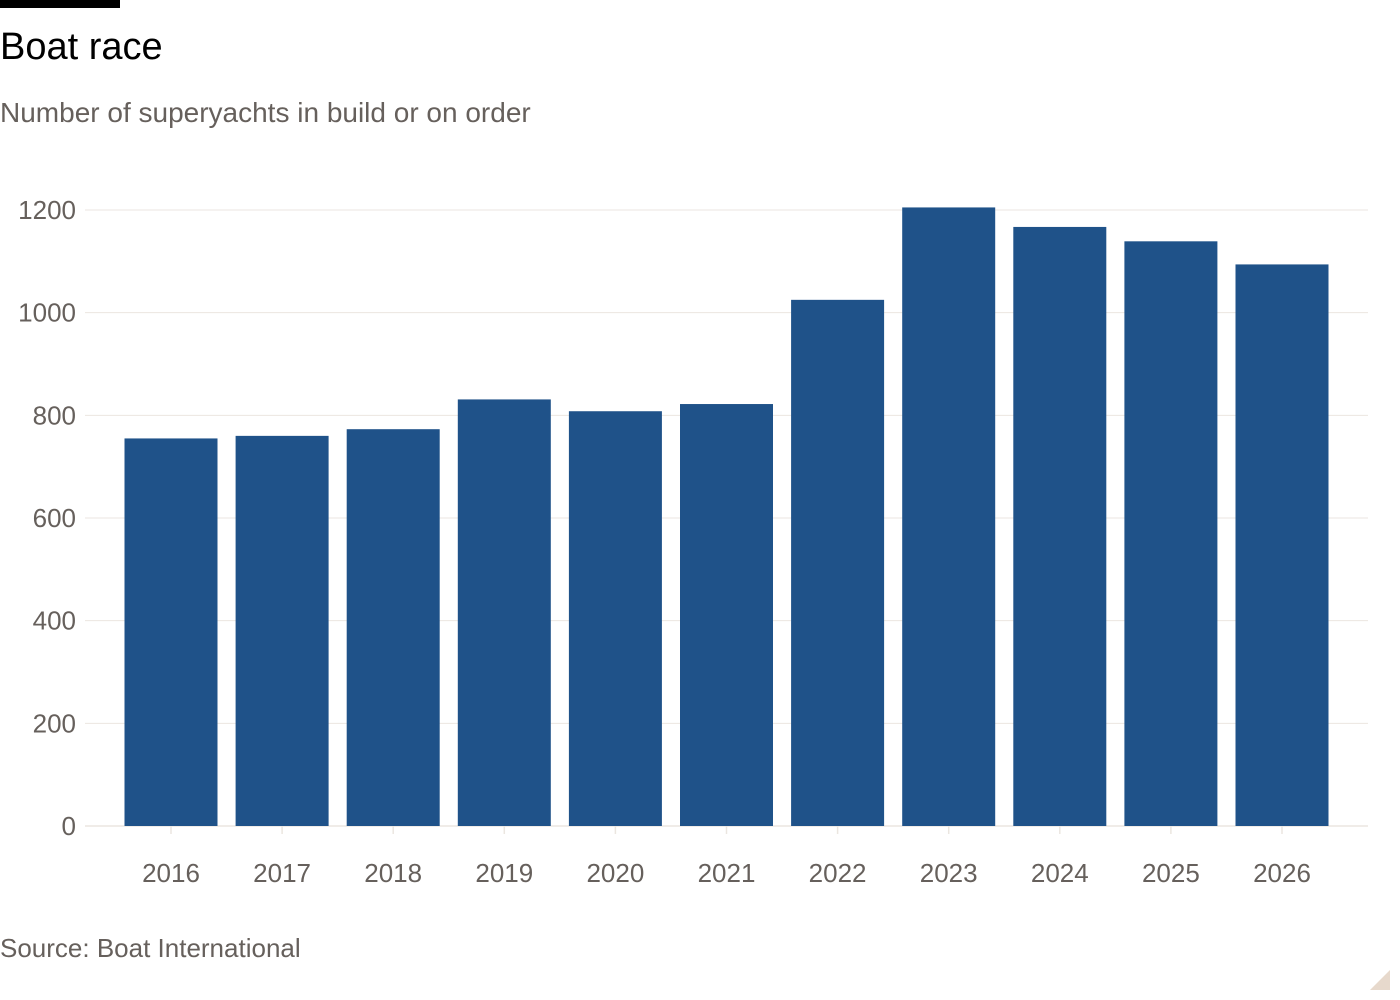 The image size is (1400, 1000). What do you see at coordinates (1060, 526) in the screenshot?
I see `bar-2024` at bounding box center [1060, 526].